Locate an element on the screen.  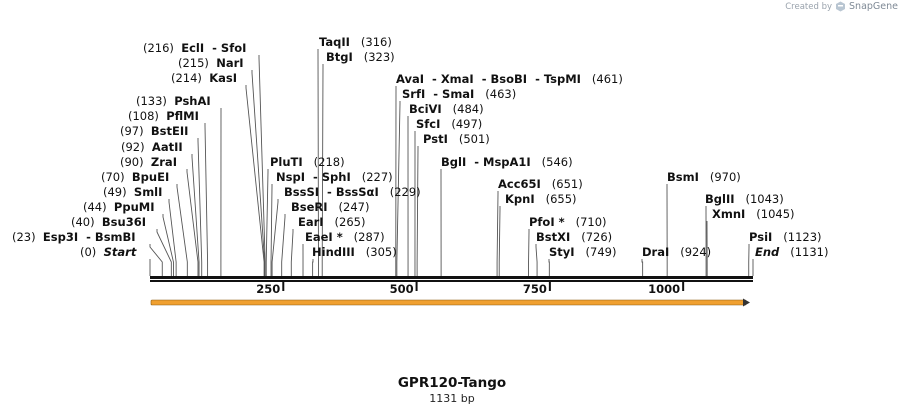
site-label-bcivi: BciVI (484) is located at coordinates (446, 109).